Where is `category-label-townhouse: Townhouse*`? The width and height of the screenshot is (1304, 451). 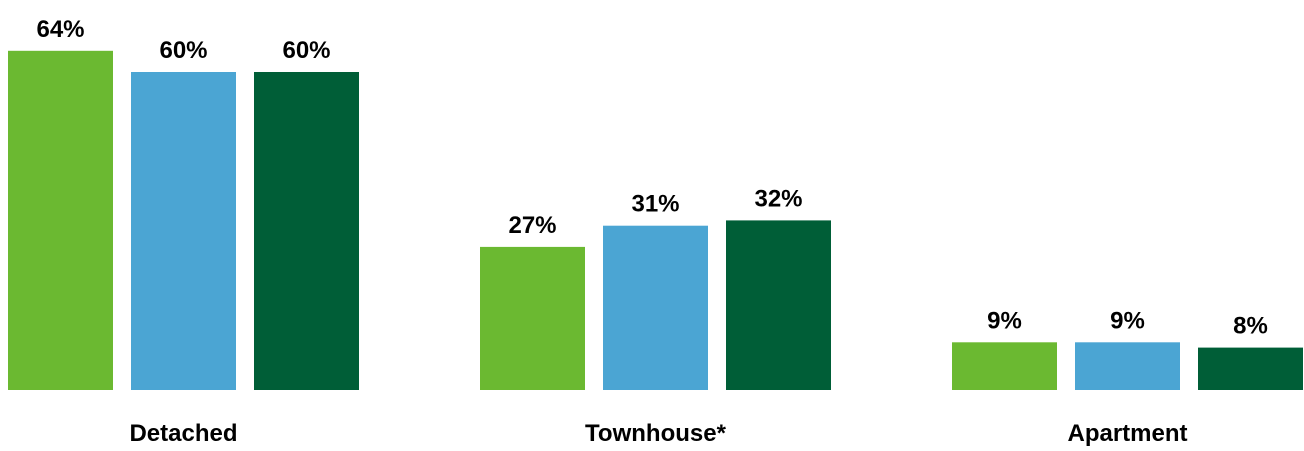 category-label-townhouse: Townhouse* is located at coordinates (656, 433).